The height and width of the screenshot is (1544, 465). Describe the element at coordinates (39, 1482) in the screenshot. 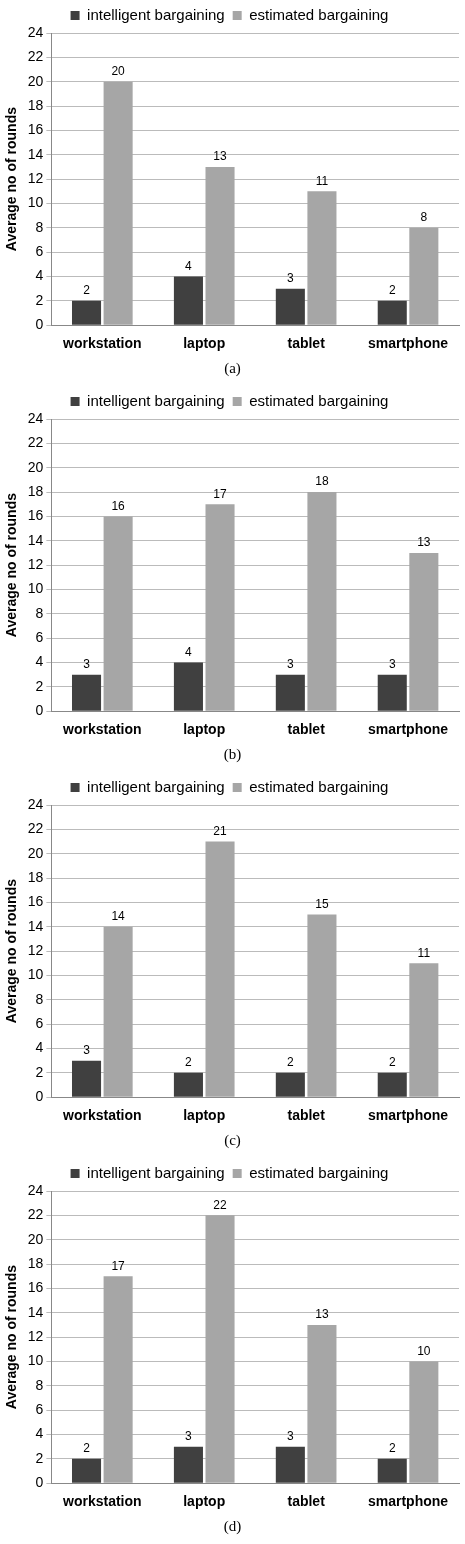

I see `y-tick-label: 0` at that location.